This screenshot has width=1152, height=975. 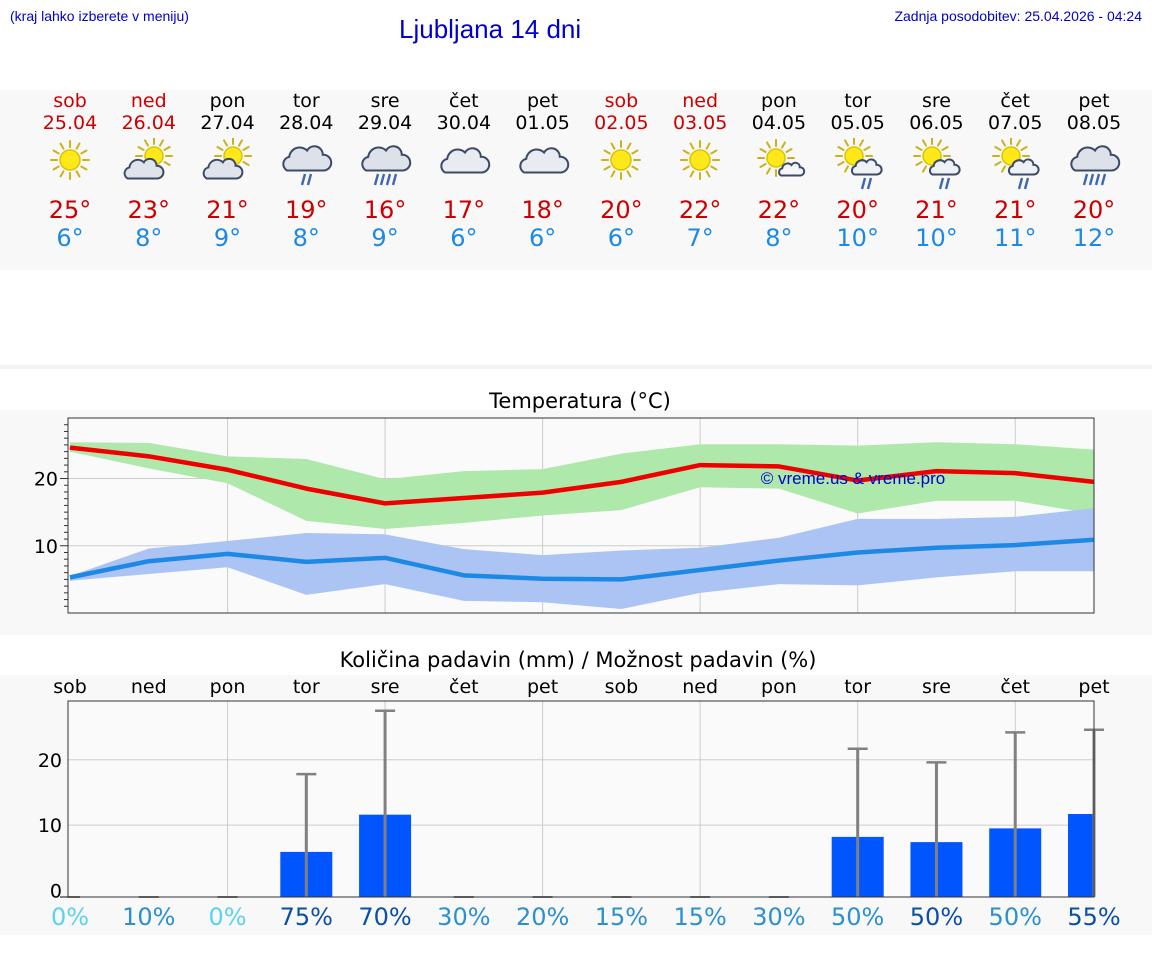 What do you see at coordinates (99, 16) in the screenshot?
I see `location-hint: (kraj lahko izberete v meniju)` at bounding box center [99, 16].